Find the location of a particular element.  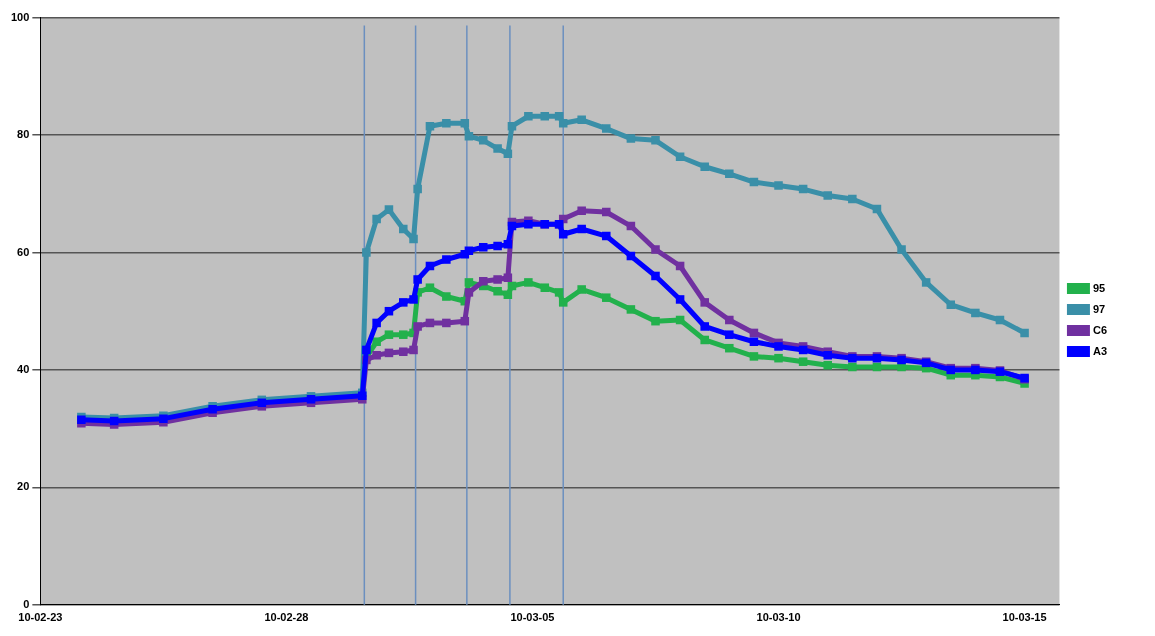

y-tick-label: 60 is located at coordinates (23, 251).